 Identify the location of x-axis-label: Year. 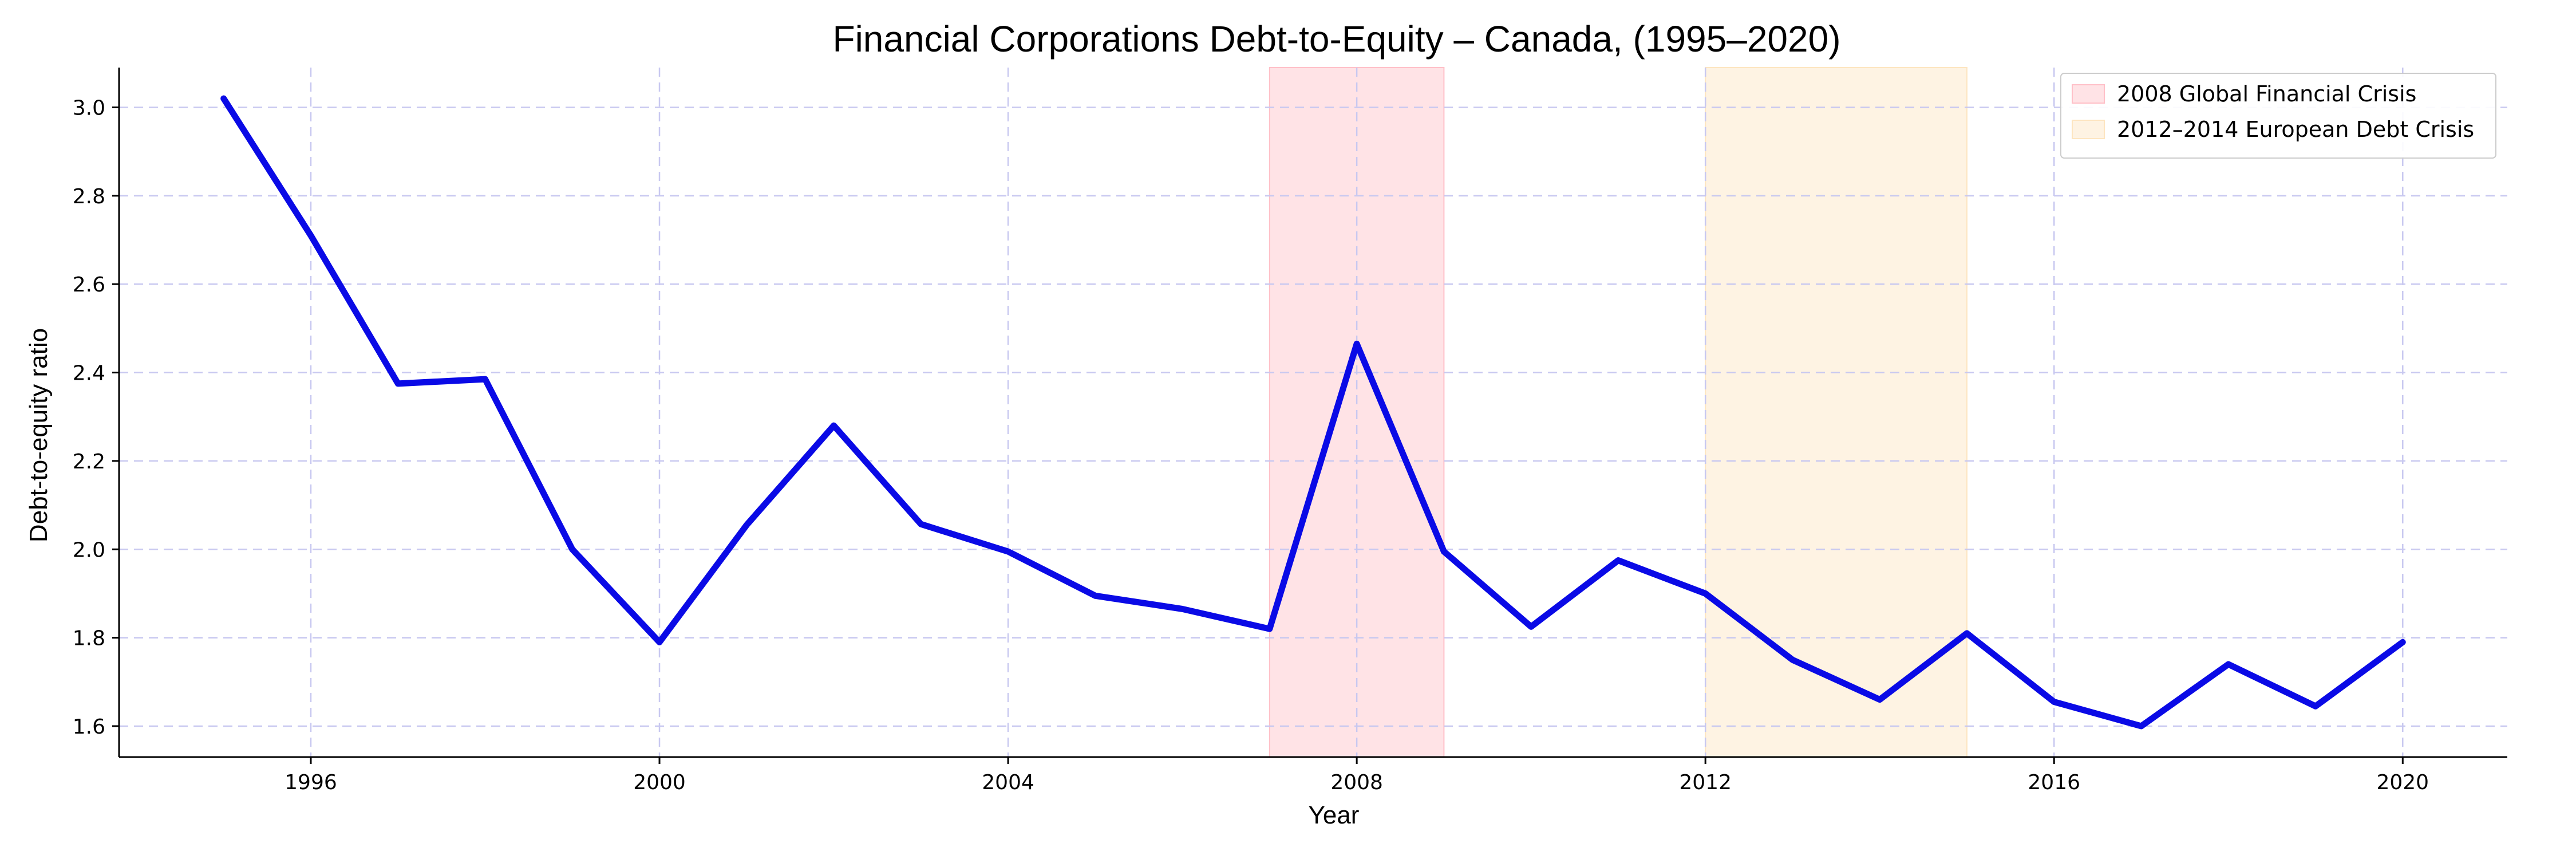
(1334, 815).